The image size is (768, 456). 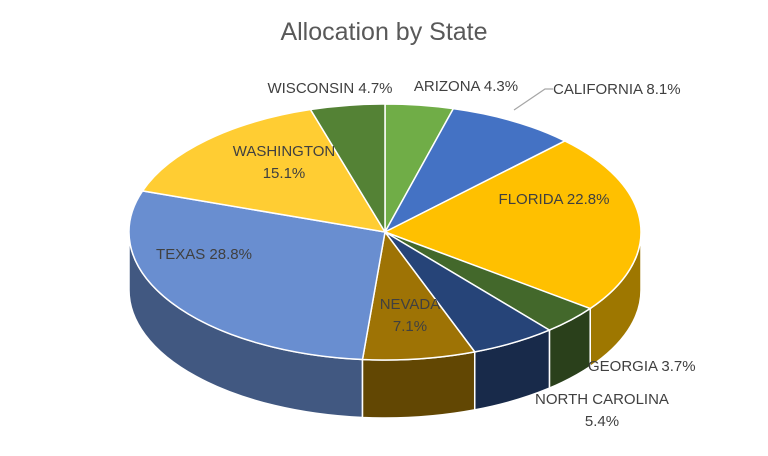 What do you see at coordinates (602, 399) in the screenshot?
I see `data-label-north-carolina: NORTH CAROLINA` at bounding box center [602, 399].